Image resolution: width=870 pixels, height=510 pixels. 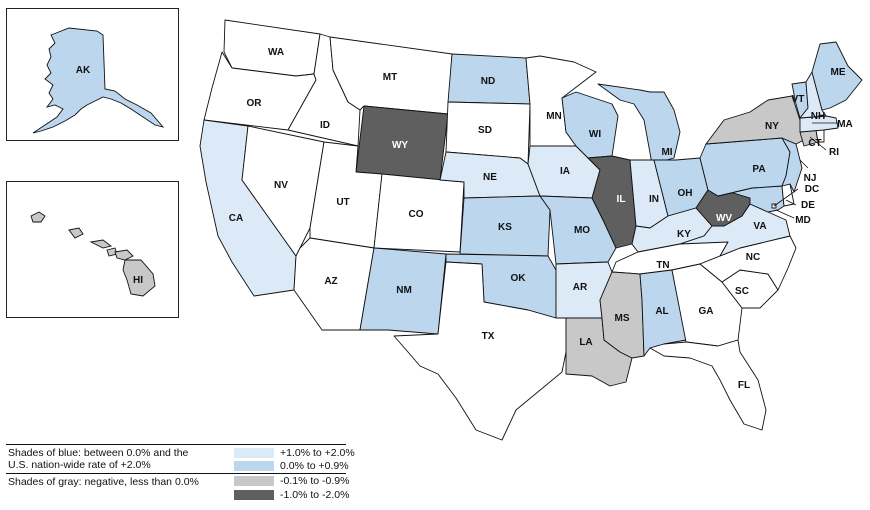 I want to click on hawaii-inset-map: HI, so click(x=93, y=254).